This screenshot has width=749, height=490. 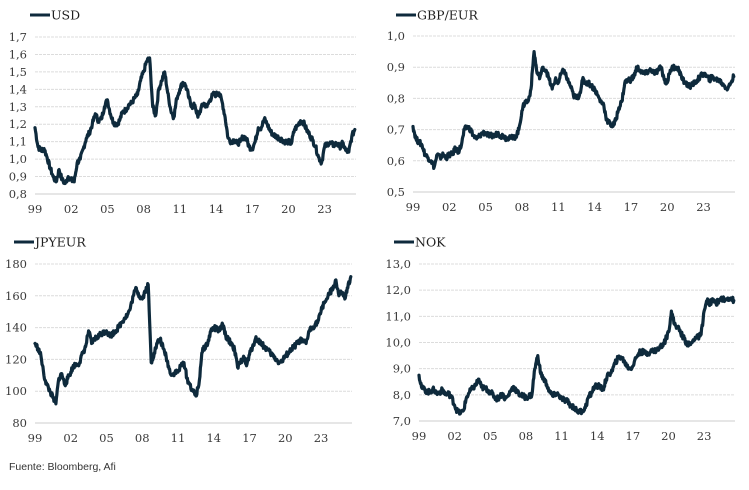 What do you see at coordinates (576, 355) in the screenshot?
I see `series-line-nok` at bounding box center [576, 355].